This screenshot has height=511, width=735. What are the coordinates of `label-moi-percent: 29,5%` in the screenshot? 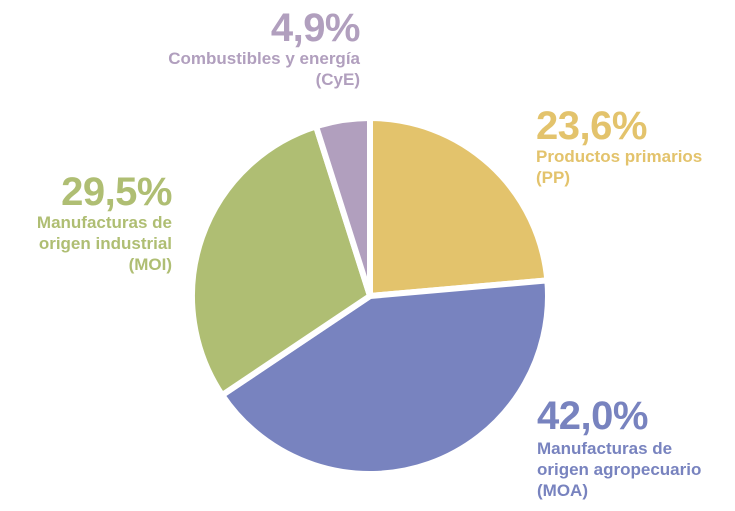 It's located at (116, 192).